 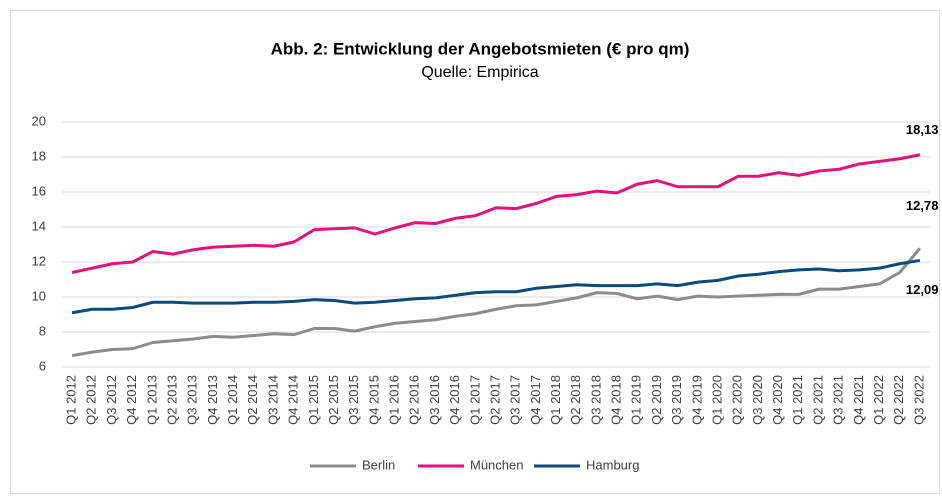 What do you see at coordinates (414, 400) in the screenshot?
I see `x-tick-label: Q2 2016` at bounding box center [414, 400].